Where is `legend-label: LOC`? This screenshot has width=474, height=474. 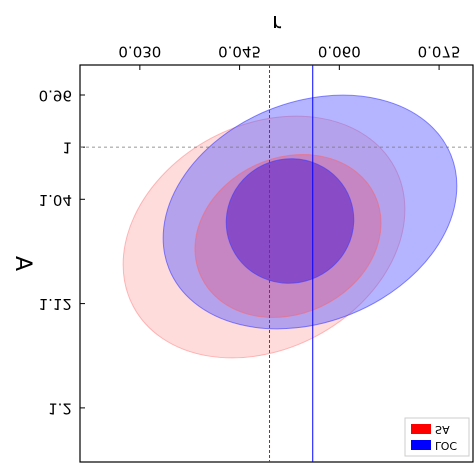 legend-label: LOC is located at coordinates (446, 445).